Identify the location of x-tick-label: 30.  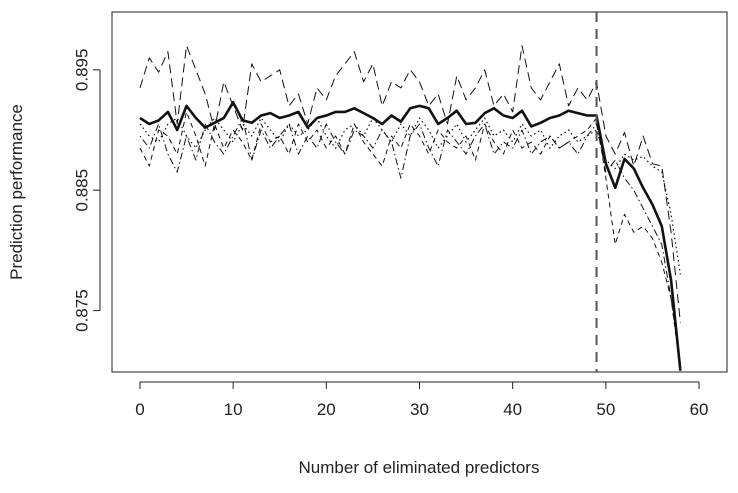
(419, 409).